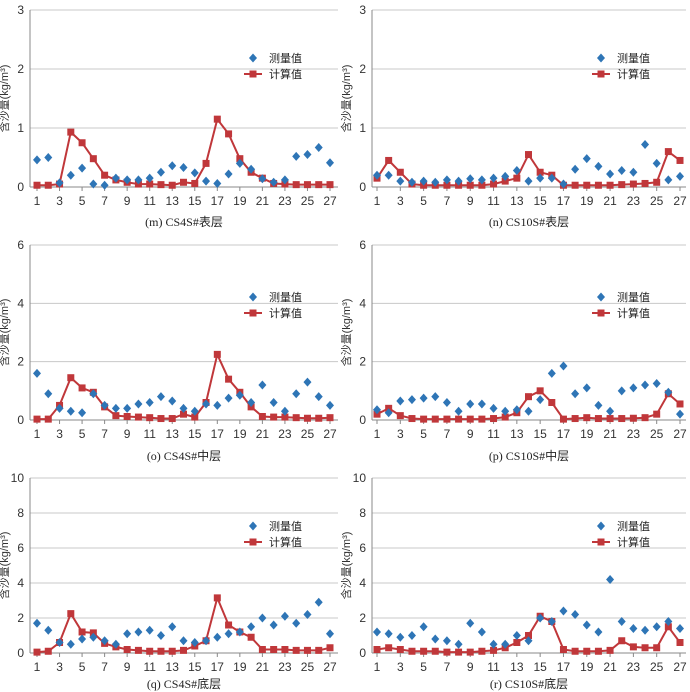 The width and height of the screenshot is (690, 692). I want to click on y-tick-label: 8, so click(362, 513).